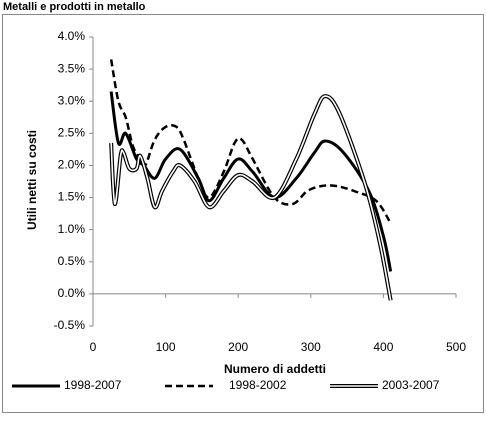 This screenshot has height=421, width=486. What do you see at coordinates (383, 347) in the screenshot?
I see `x-tick-label: 400` at bounding box center [383, 347].